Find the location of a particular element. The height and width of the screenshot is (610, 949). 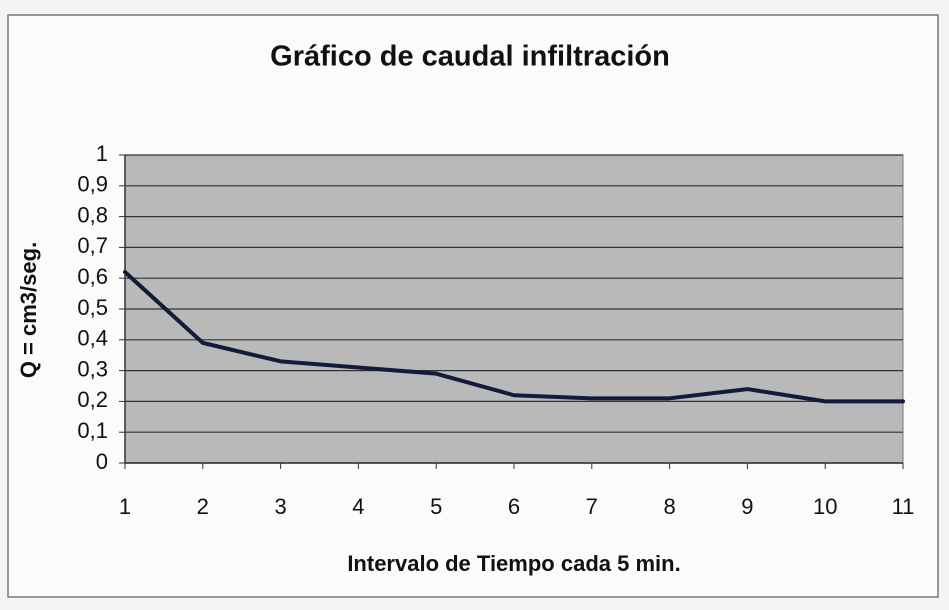

y-tick-label: 1 is located at coordinates (102, 153).